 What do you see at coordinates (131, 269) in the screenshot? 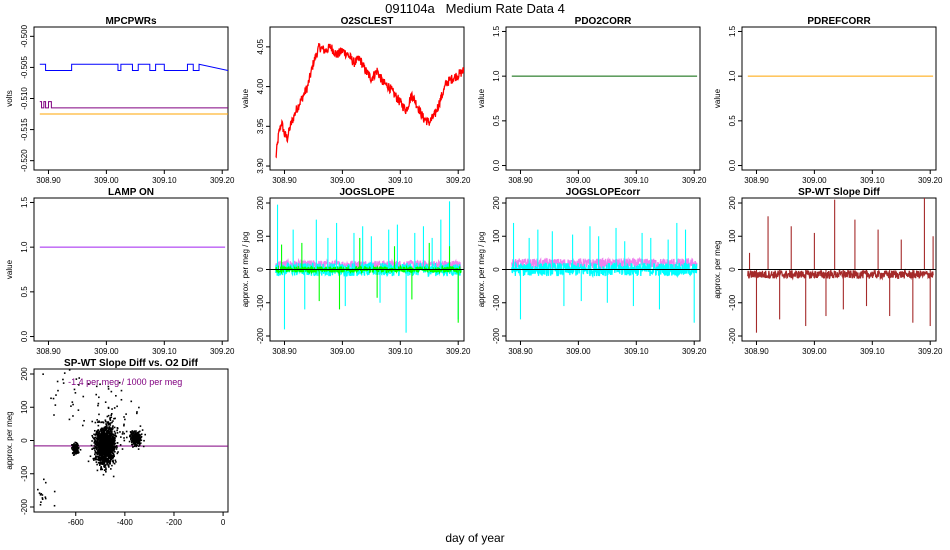
I see `plot-frame` at bounding box center [131, 269].